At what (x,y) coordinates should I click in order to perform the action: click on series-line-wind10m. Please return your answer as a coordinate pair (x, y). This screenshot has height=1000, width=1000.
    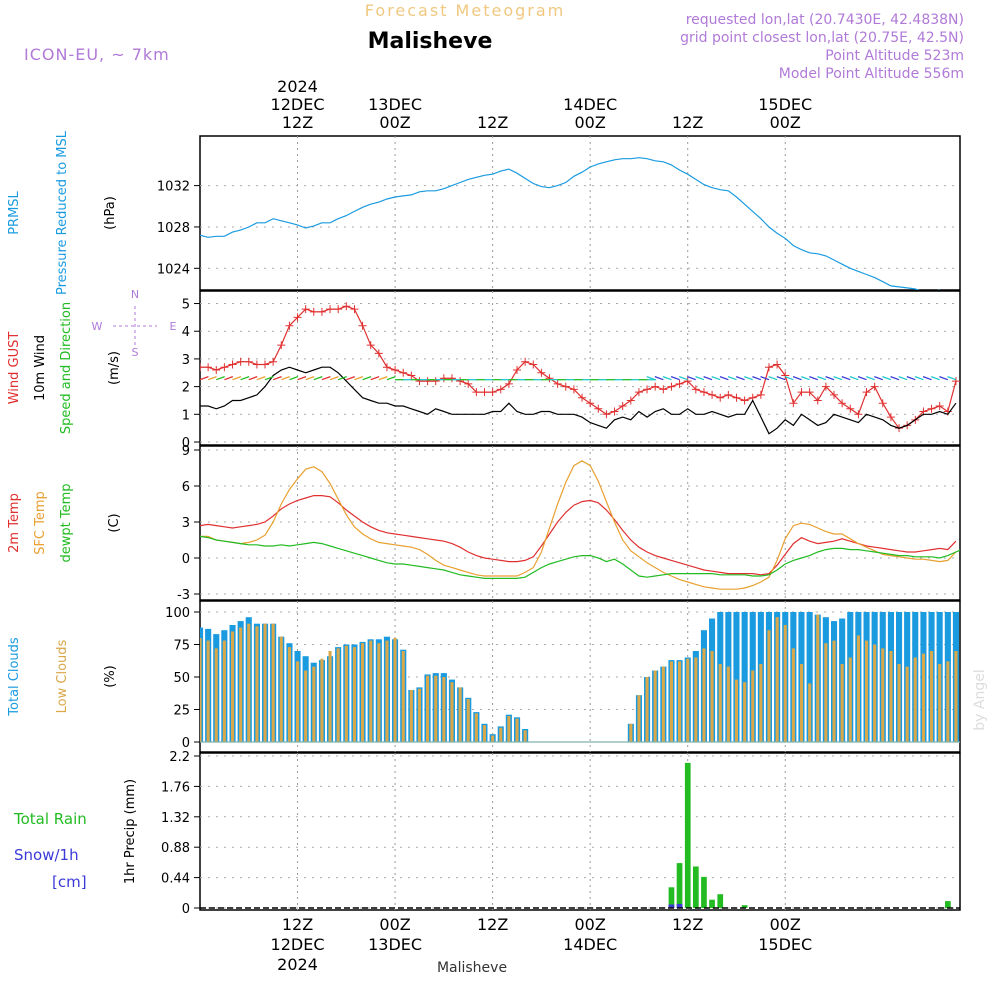
    Looking at the image, I should click on (578, 400).